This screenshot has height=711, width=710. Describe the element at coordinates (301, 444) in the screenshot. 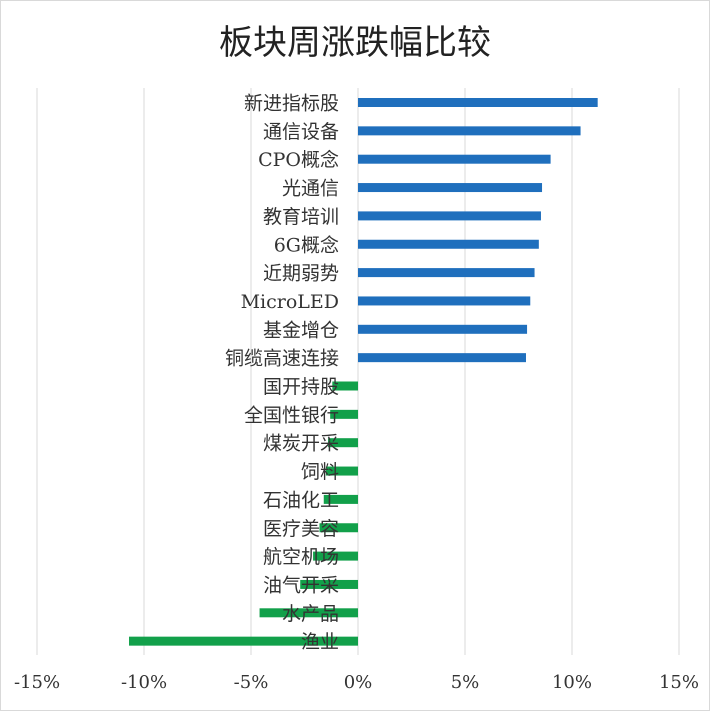

I see `category-label: 煤炭开采` at that location.